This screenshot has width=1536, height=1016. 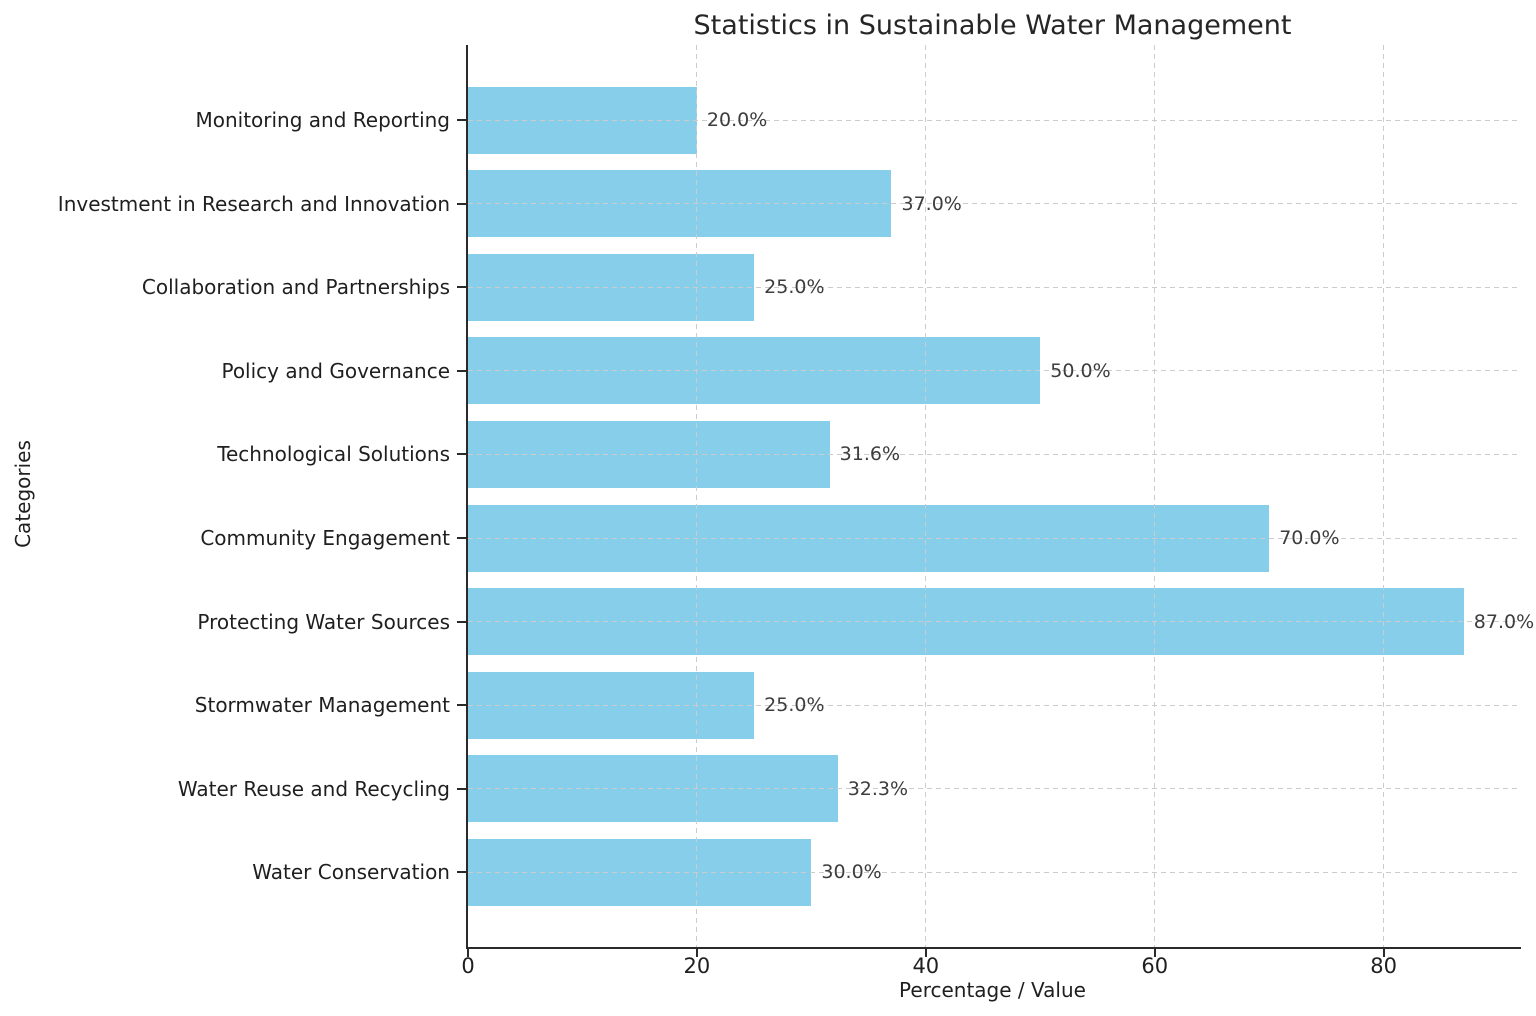 I want to click on x-tick-label: 20, so click(x=697, y=966).